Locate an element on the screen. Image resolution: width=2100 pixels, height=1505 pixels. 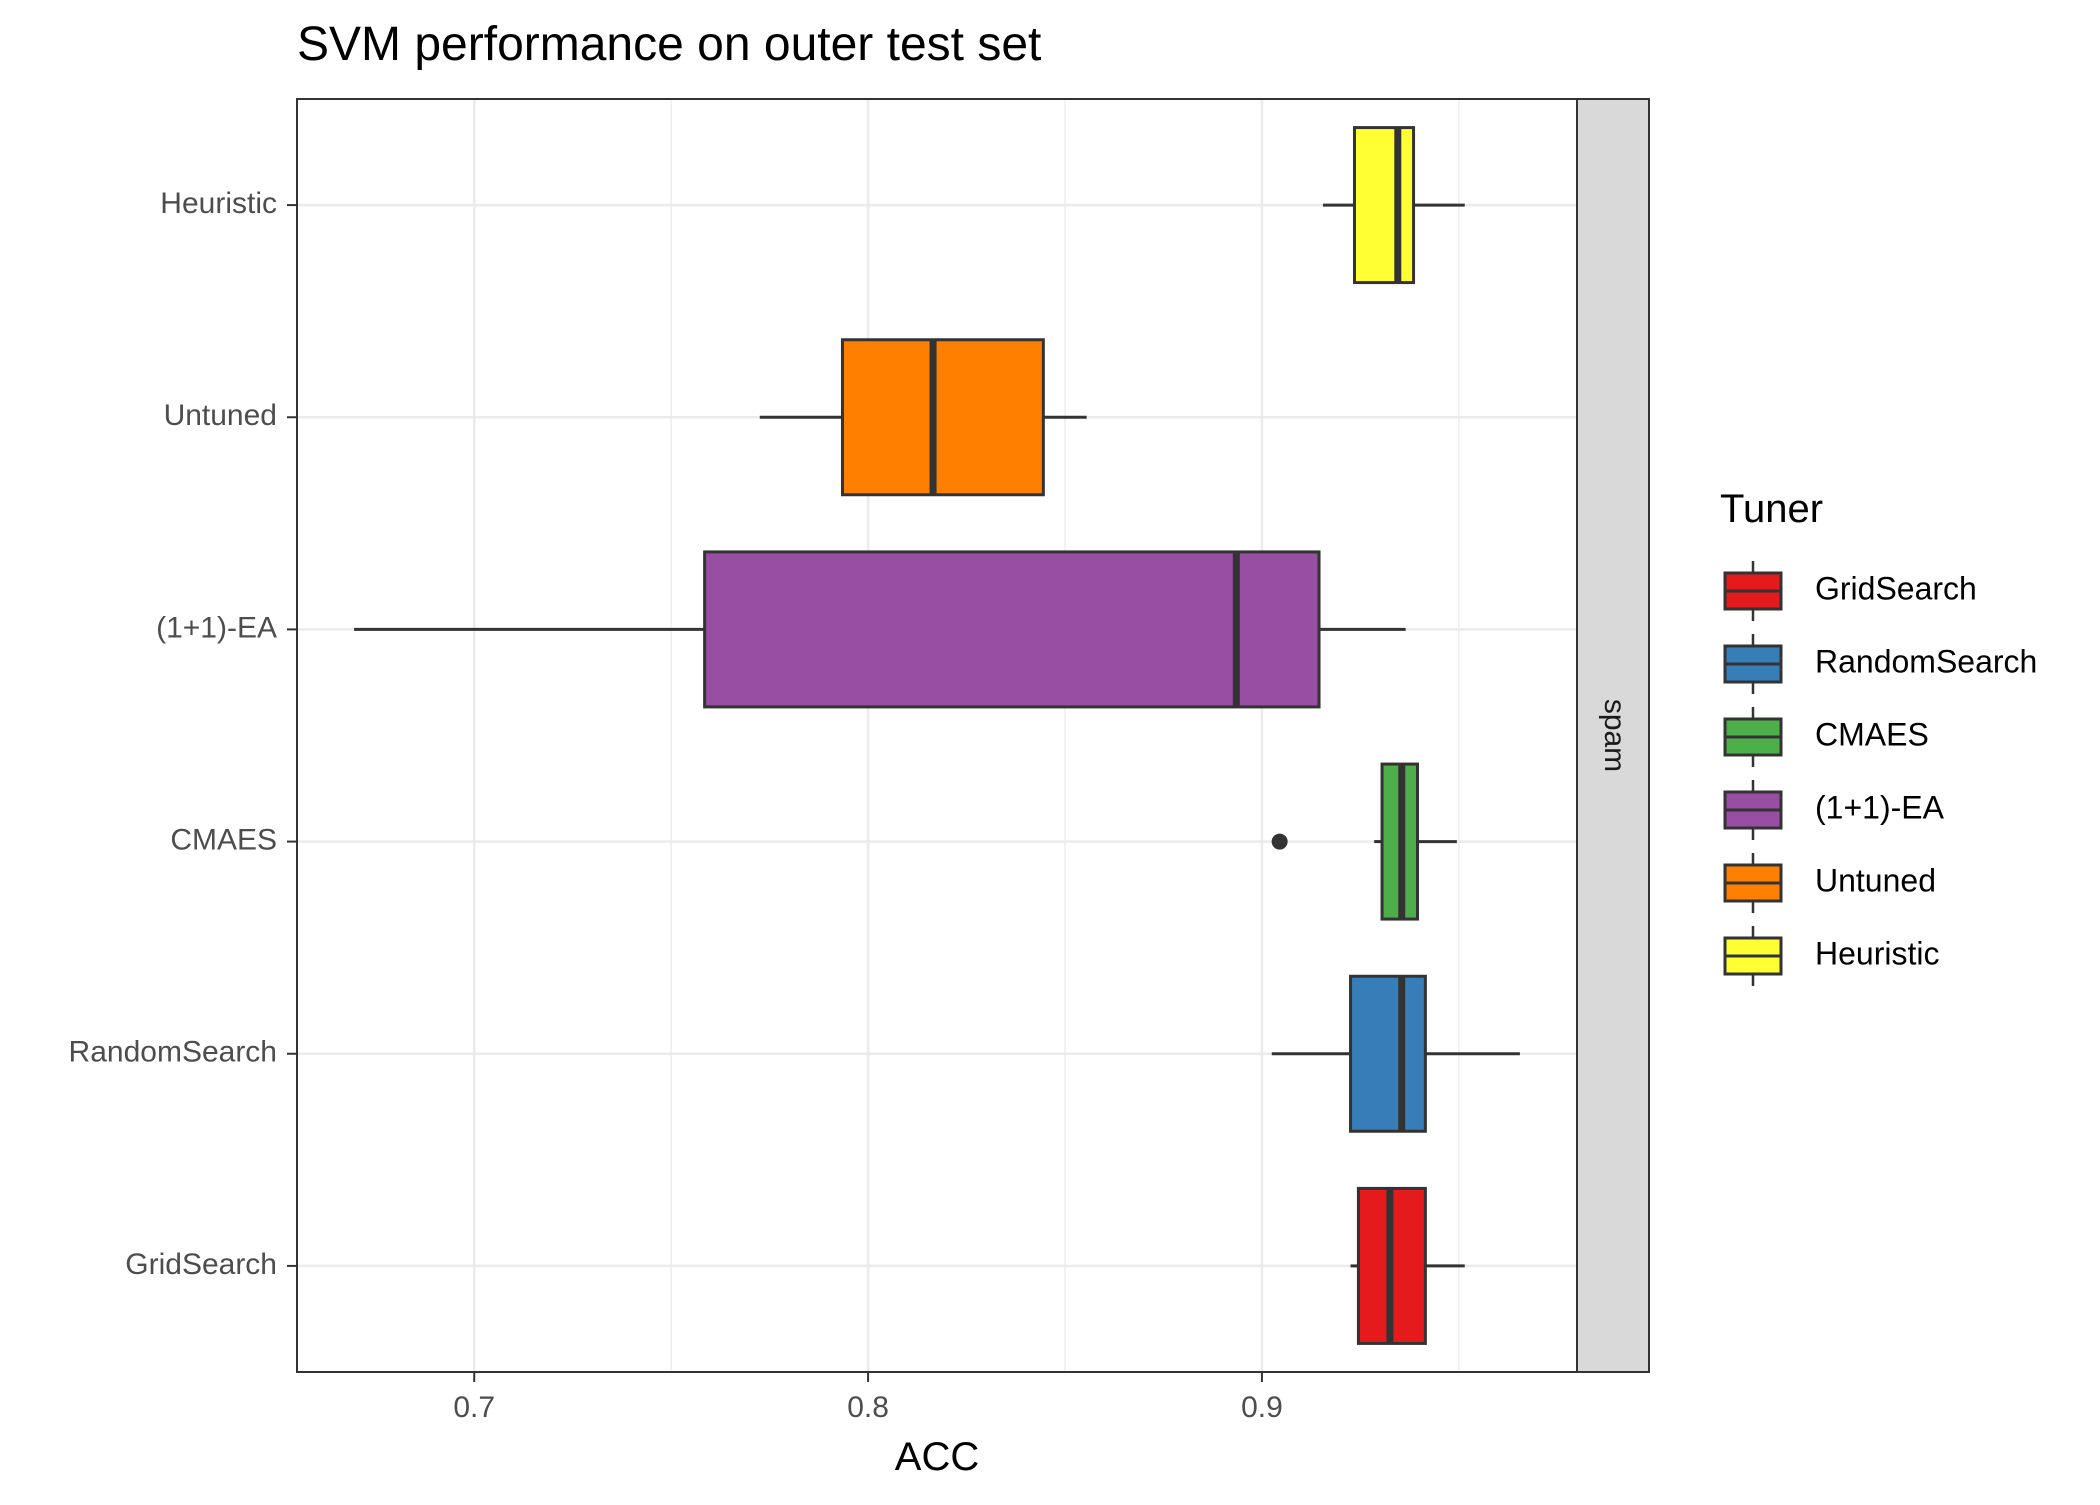
legend-item: (1+1)-EA is located at coordinates (1834, 810).